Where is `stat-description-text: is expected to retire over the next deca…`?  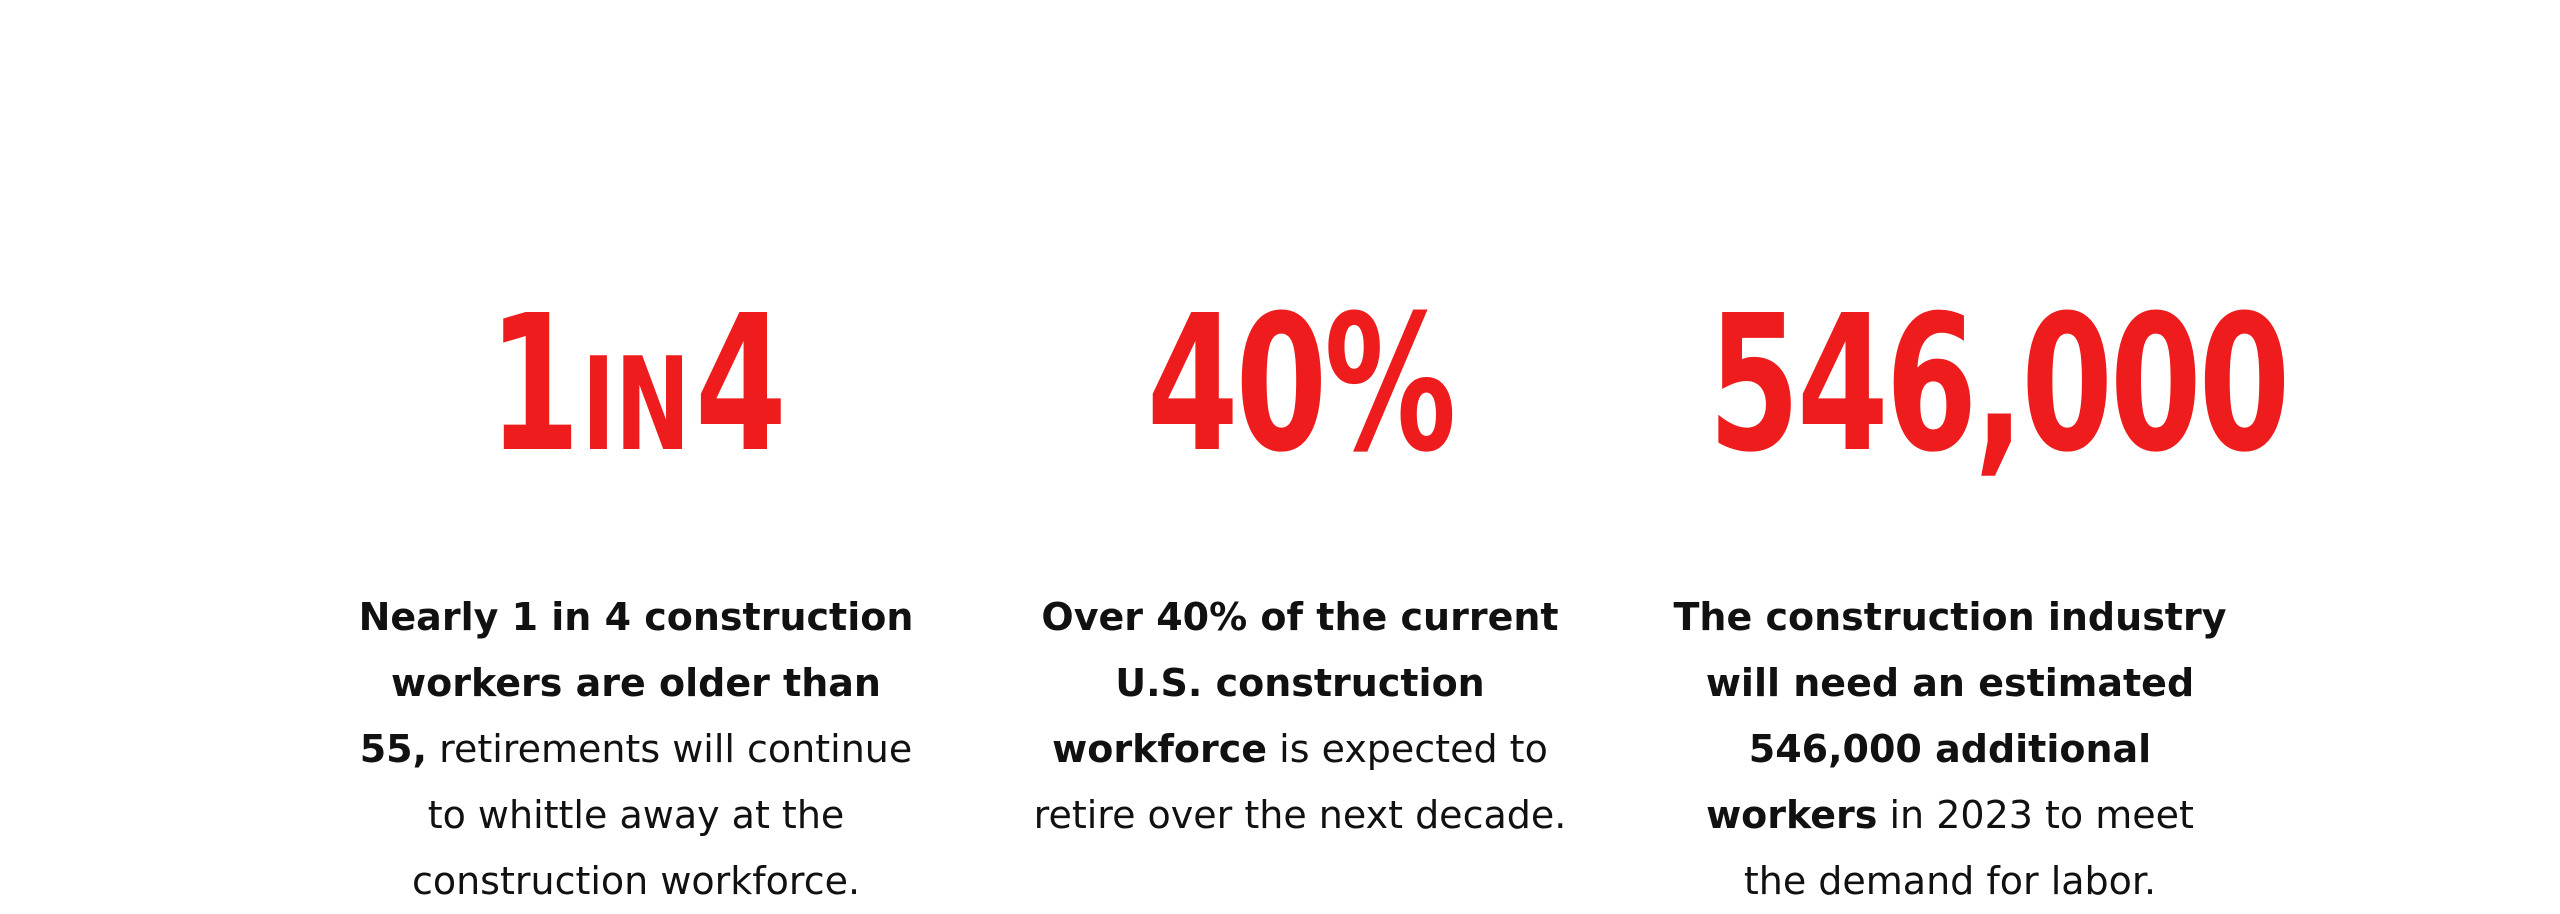 stat-description-text: is expected to retire over the next deca… is located at coordinates (1300, 782).